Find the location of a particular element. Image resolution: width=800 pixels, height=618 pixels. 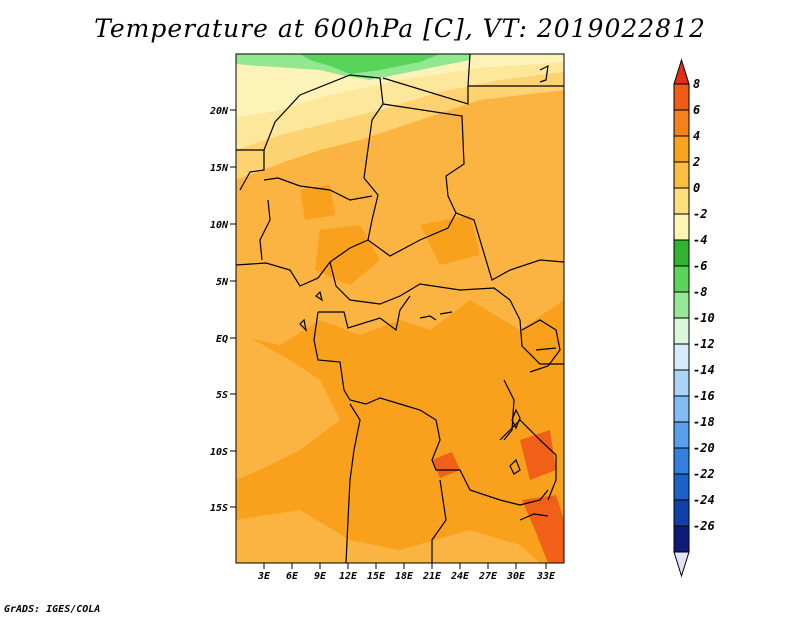

grads-credit: GrADS: IGES/COLA is located at coordinates (52, 609).